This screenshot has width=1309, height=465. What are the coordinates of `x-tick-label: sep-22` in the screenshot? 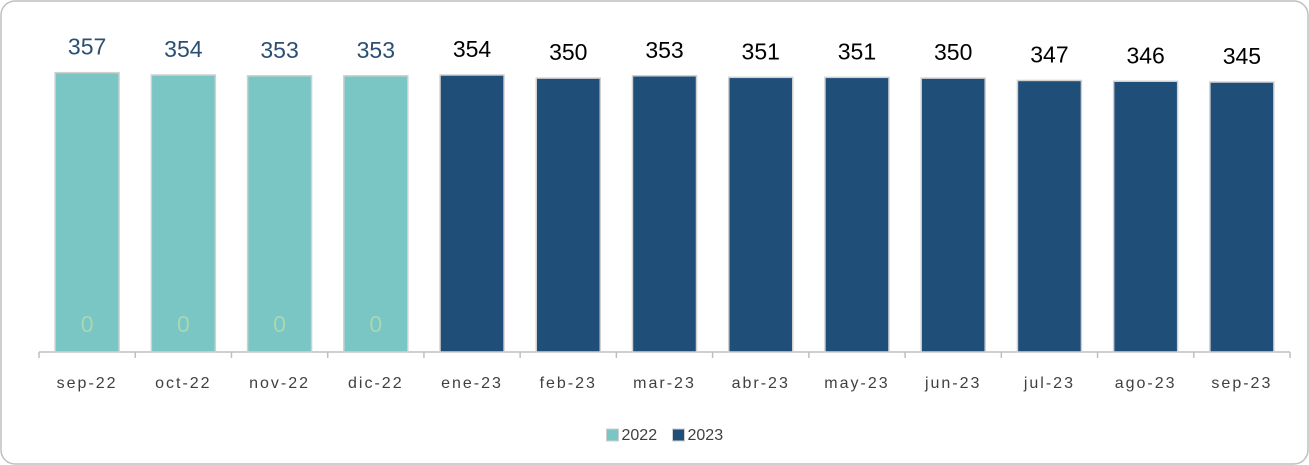 It's located at (87, 383).